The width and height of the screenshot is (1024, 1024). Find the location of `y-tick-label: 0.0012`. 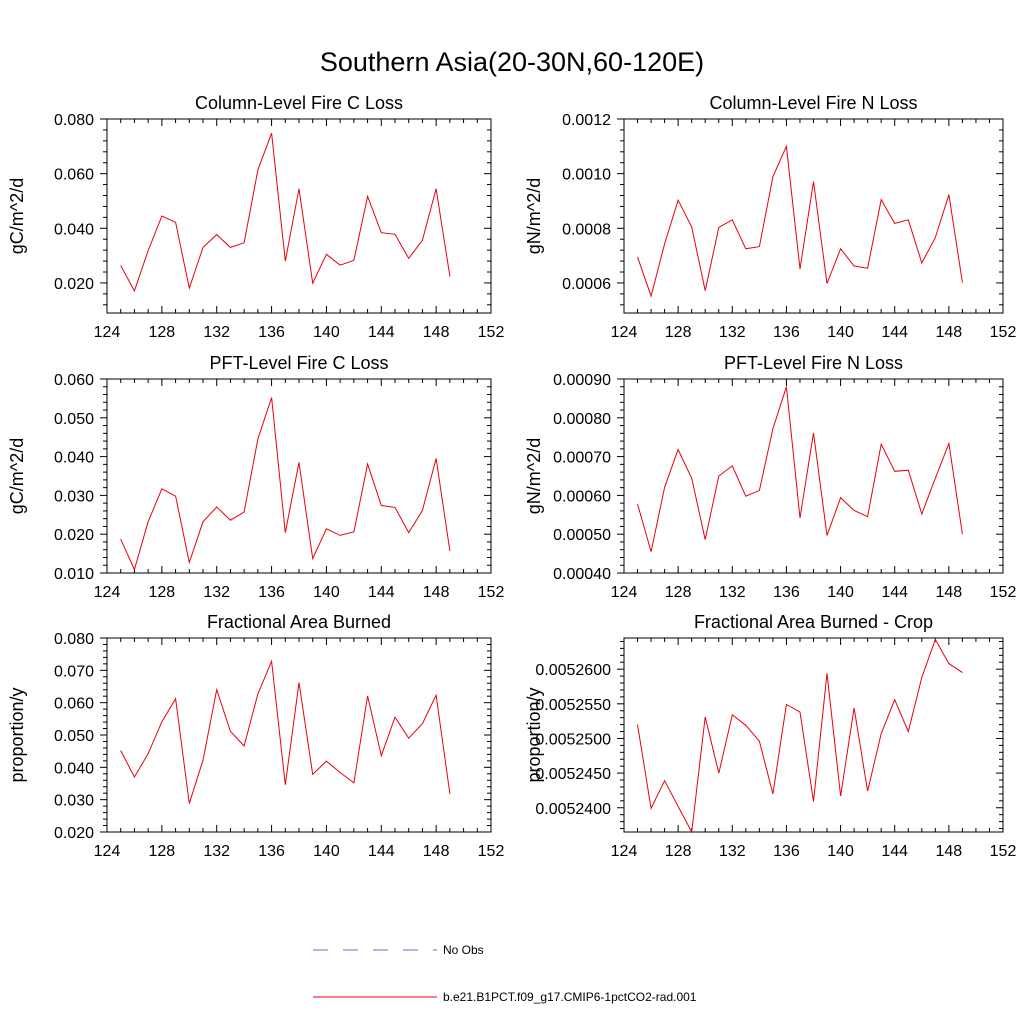

y-tick-label: 0.0012 is located at coordinates (586, 120).